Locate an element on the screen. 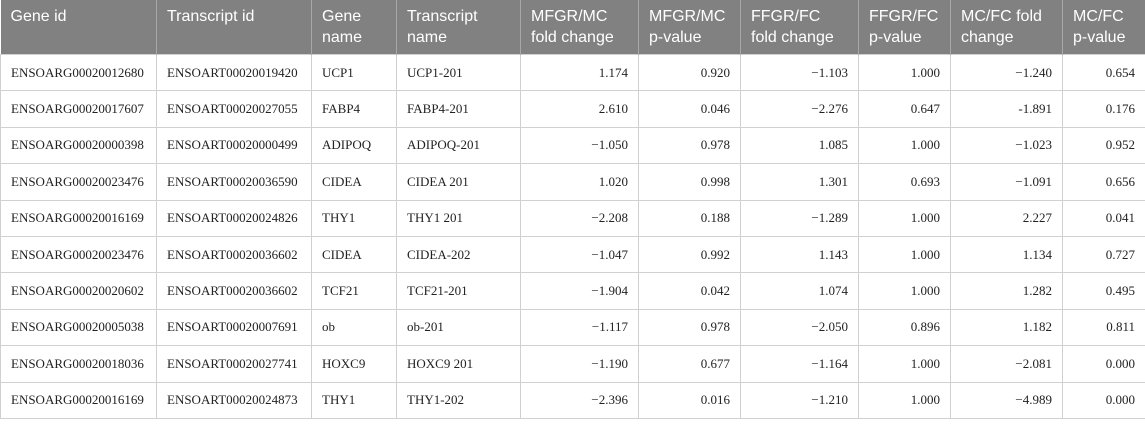 The height and width of the screenshot is (429, 1145). table-cell: −2.050 is located at coordinates (799, 327).